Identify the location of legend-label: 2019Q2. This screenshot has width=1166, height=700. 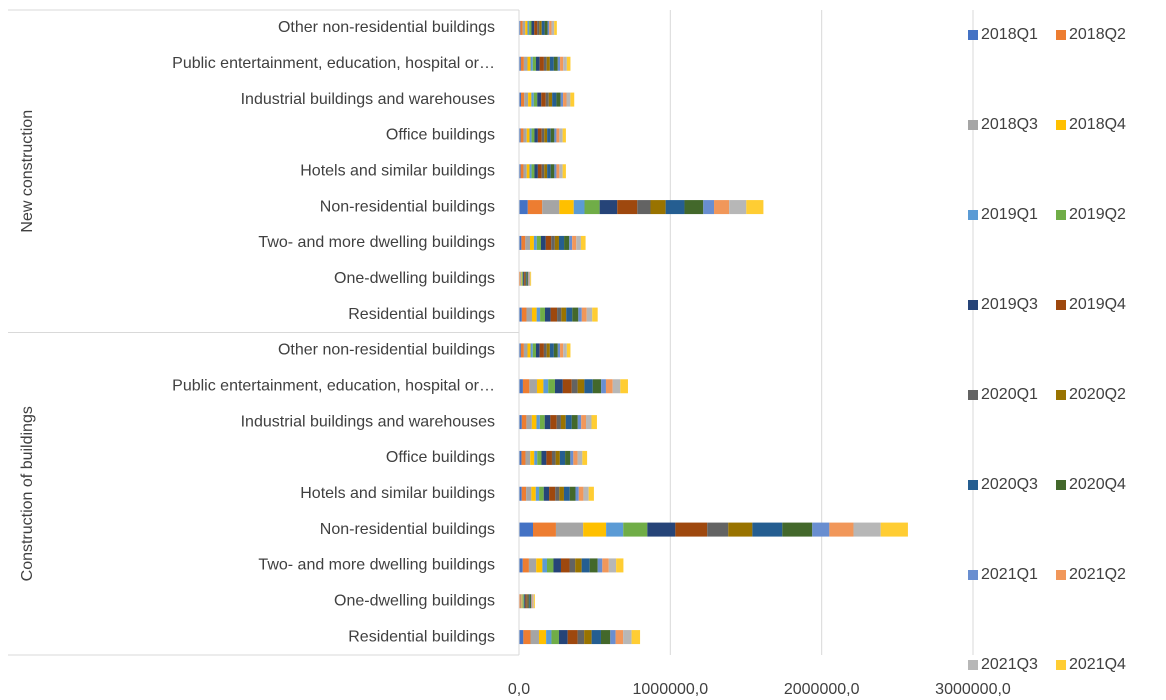
(1097, 214).